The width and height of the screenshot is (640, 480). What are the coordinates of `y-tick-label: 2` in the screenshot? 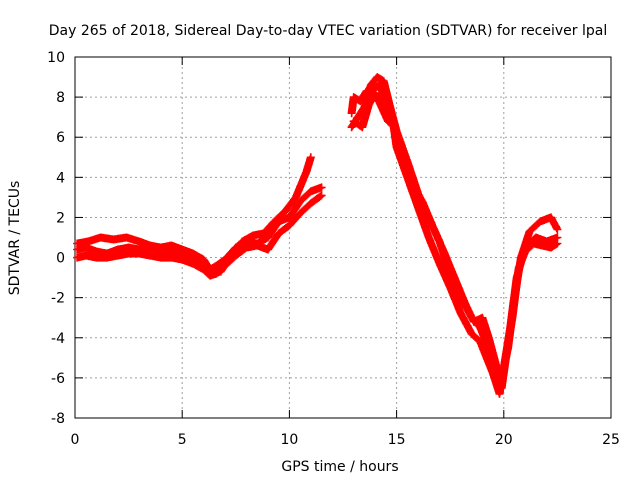 It's located at (60, 218).